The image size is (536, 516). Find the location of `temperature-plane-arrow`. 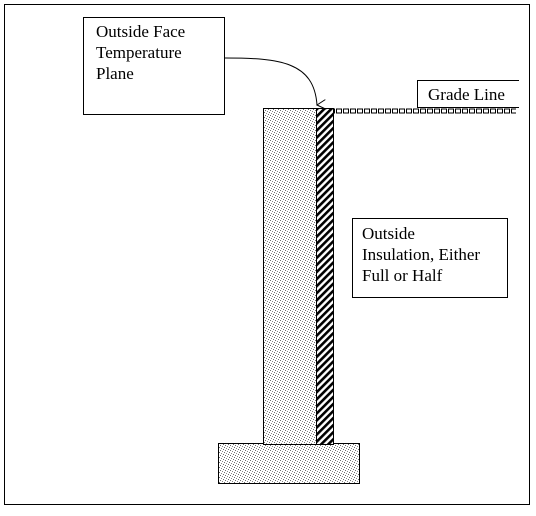

temperature-plane-arrow is located at coordinates (270, 81).